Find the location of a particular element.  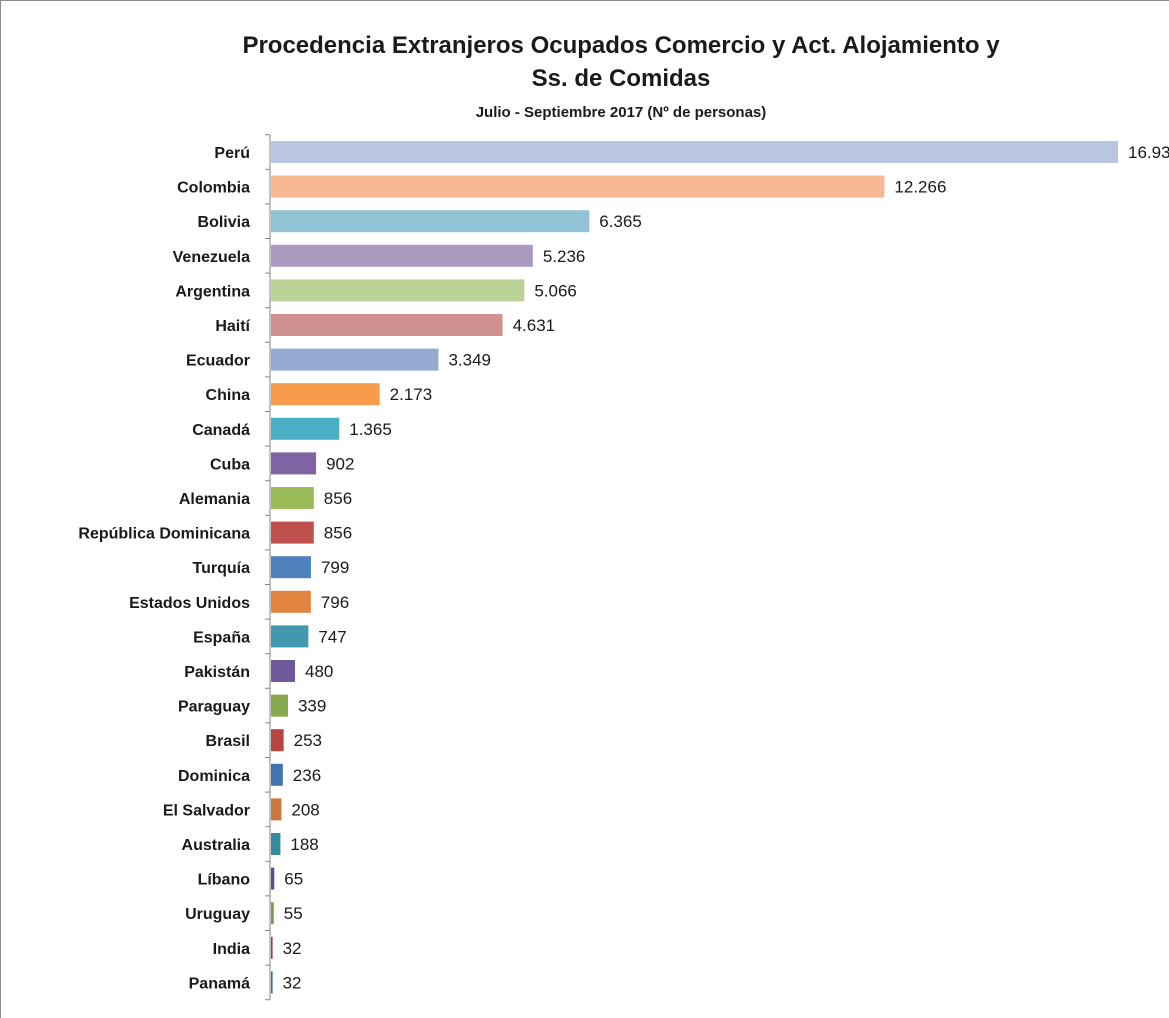

category-label: Turquía is located at coordinates (222, 568).